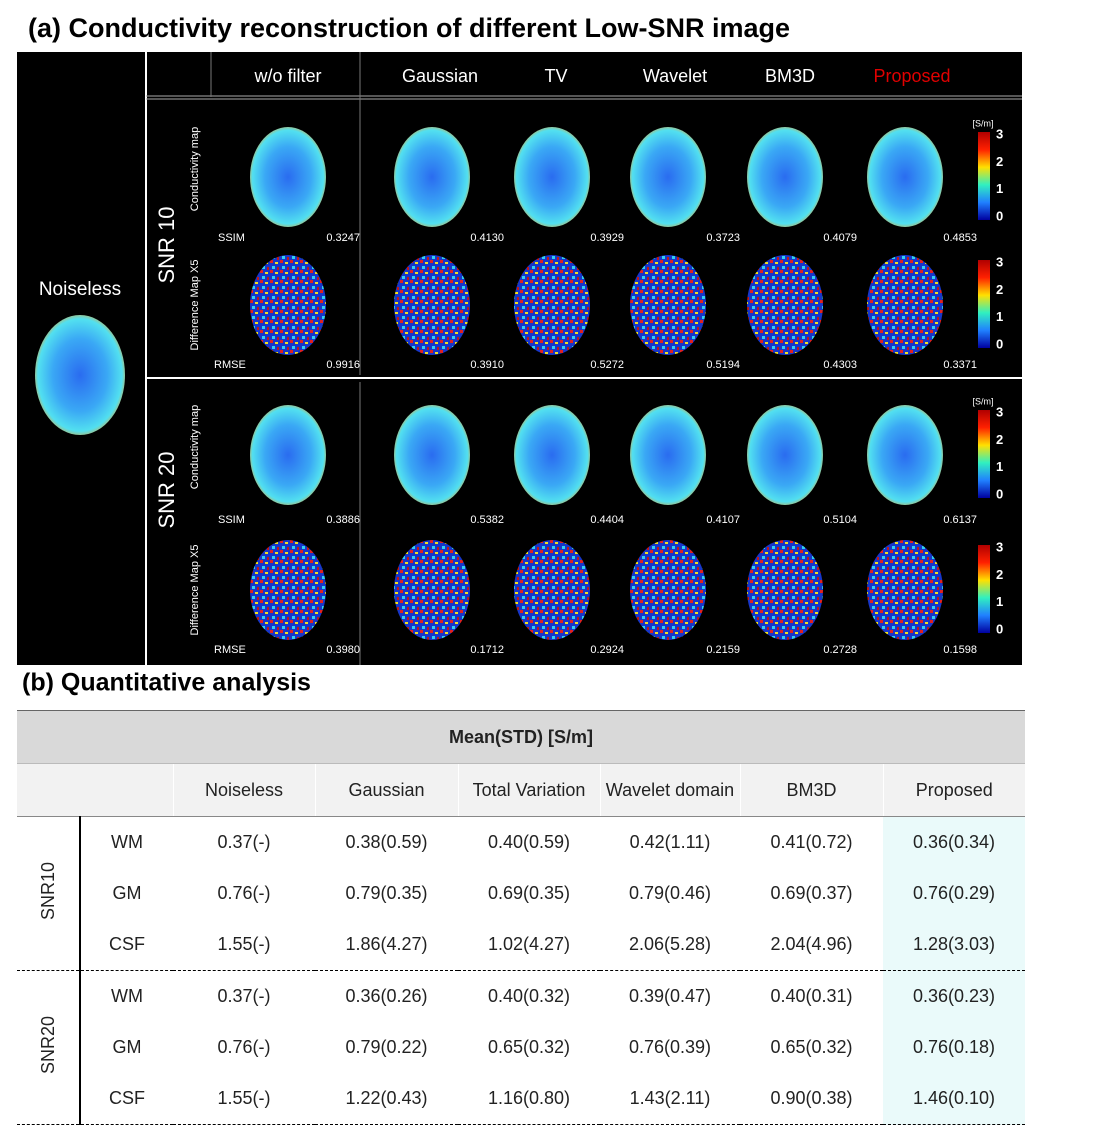  I want to click on table-cell: 0.69(0.37), so click(811, 893).